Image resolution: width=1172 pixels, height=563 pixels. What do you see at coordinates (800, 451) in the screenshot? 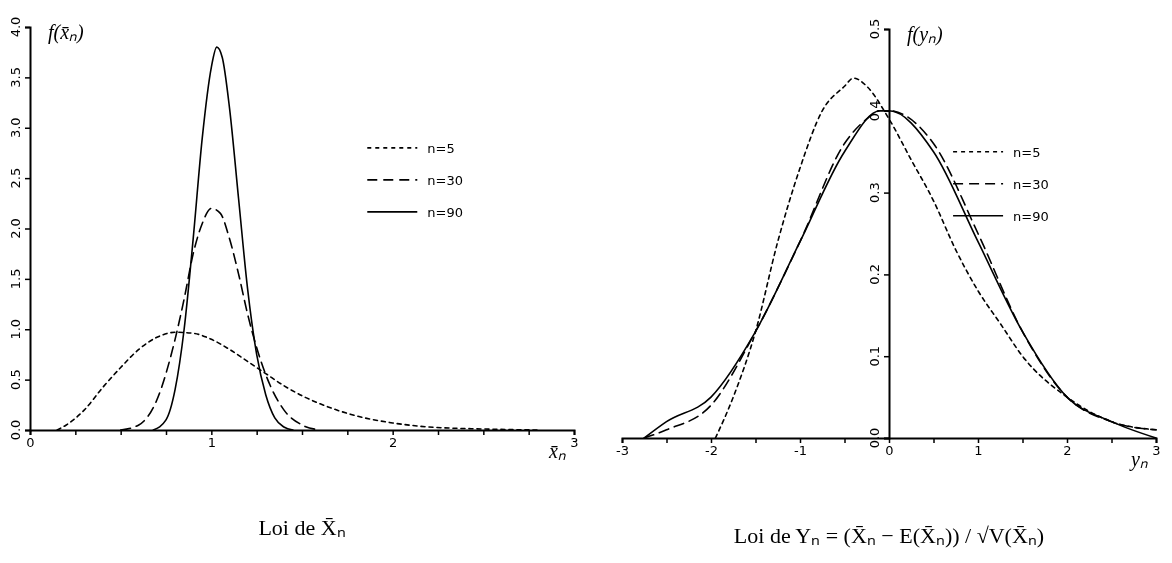
I see `x-tick-label: -1` at bounding box center [800, 451].